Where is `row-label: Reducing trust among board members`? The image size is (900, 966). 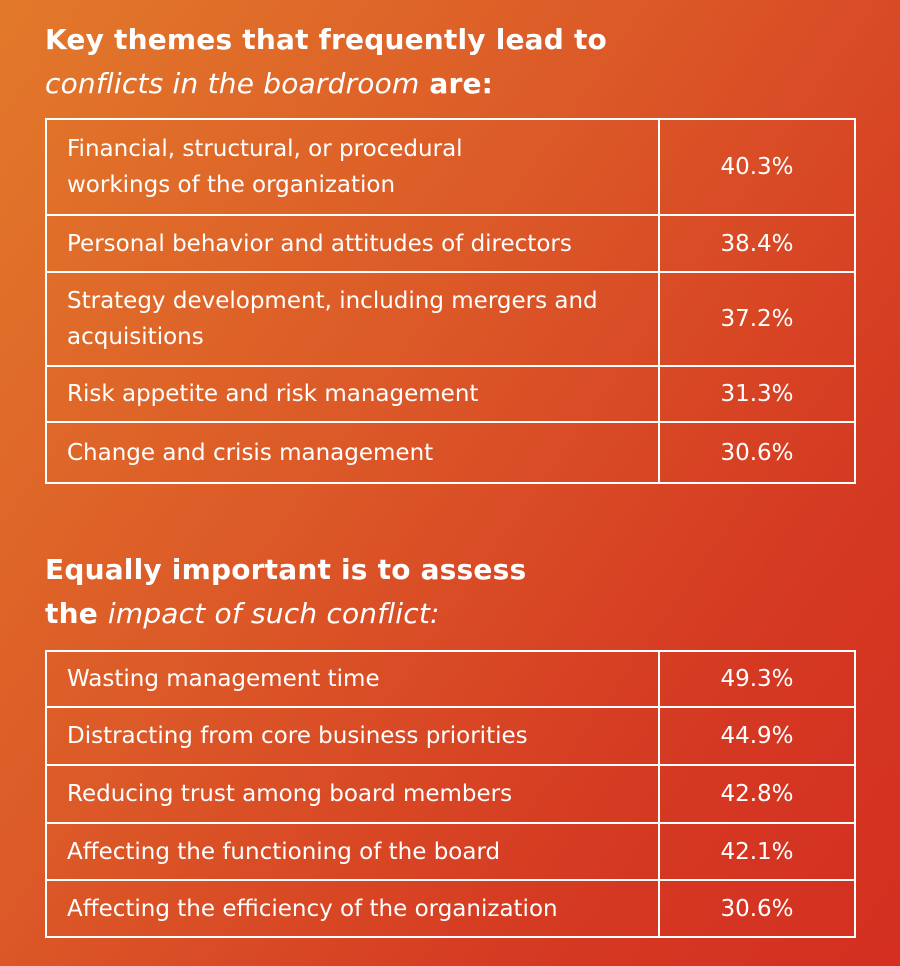 row-label: Reducing trust among board members is located at coordinates (352, 794).